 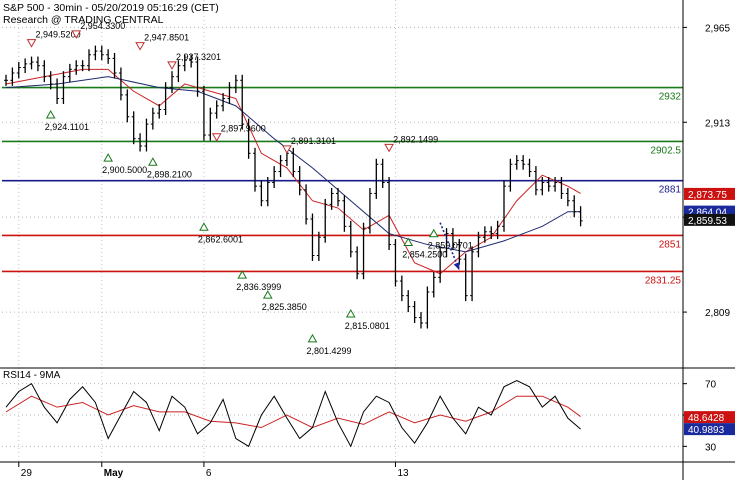 What do you see at coordinates (58, 35) in the screenshot?
I see `swing-high-label: 2,949.5200` at bounding box center [58, 35].